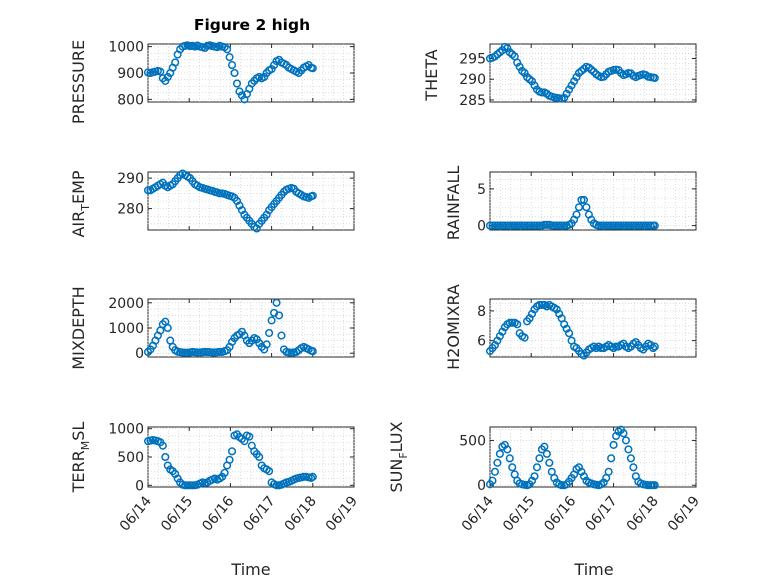 The width and height of the screenshot is (778, 583). I want to click on mixdepth-ytick-label: 1000, so click(126, 329).